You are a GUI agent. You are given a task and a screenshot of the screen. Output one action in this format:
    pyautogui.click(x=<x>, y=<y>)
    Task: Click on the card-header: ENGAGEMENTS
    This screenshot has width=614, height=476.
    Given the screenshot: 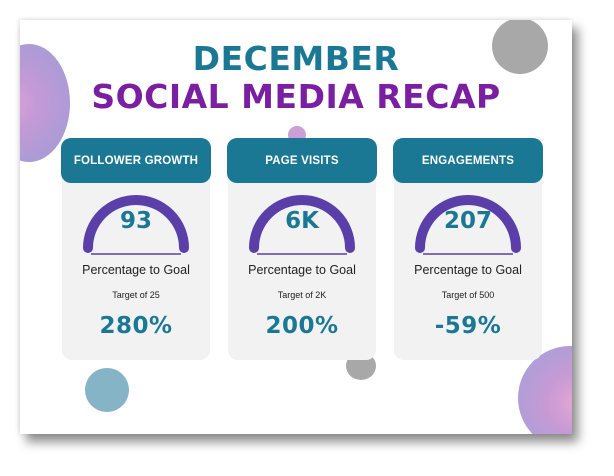 What is the action you would take?
    pyautogui.click(x=468, y=160)
    